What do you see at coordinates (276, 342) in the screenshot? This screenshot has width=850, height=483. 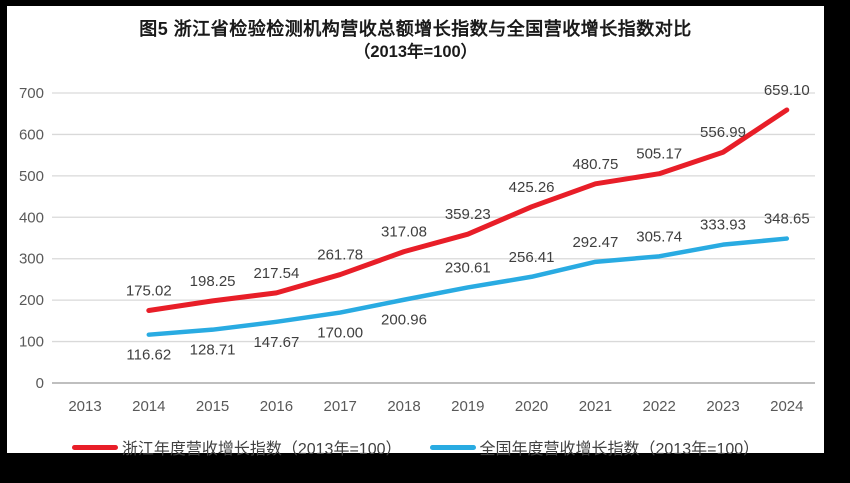 I see `data-label: 147.67` at bounding box center [276, 342].